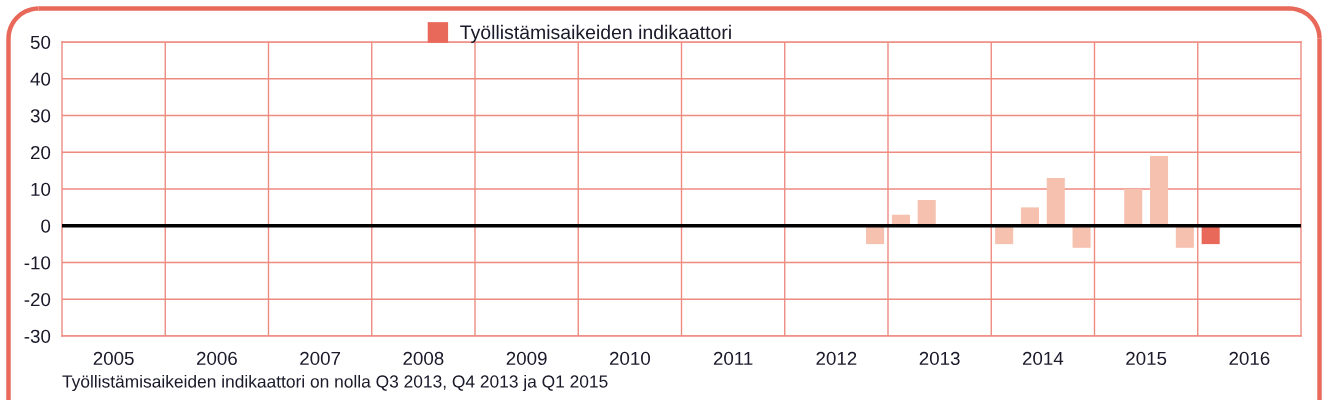 This screenshot has width=1326, height=400. Describe the element at coordinates (41, 189) in the screenshot. I see `y-tick-label: 10` at that location.